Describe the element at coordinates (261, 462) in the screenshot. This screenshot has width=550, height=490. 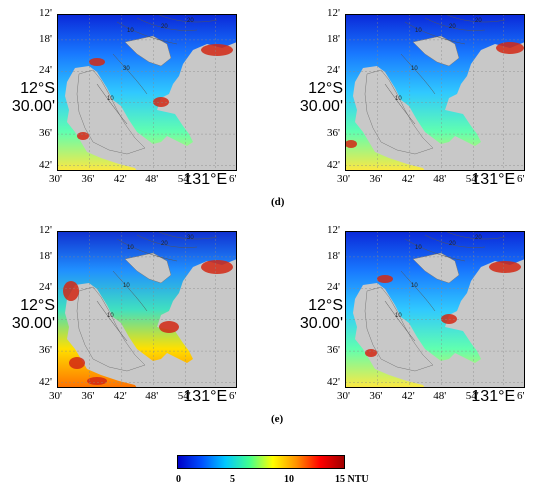
I see `ntu-colorbar` at that location.